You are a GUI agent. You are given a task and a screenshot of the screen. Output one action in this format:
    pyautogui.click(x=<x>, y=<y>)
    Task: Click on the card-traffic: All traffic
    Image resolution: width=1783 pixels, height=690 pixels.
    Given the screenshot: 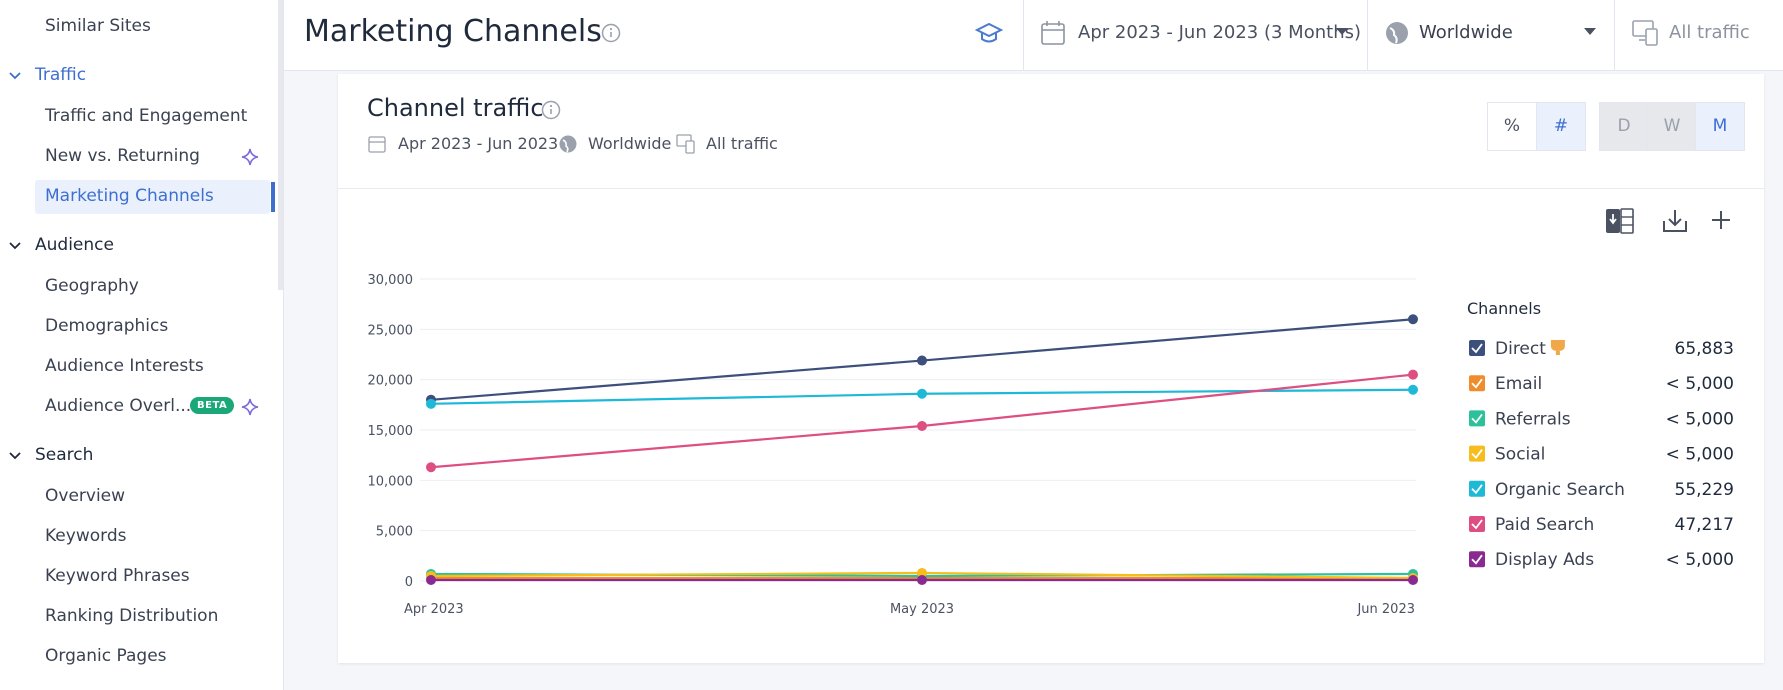 What is the action you would take?
    pyautogui.click(x=742, y=143)
    